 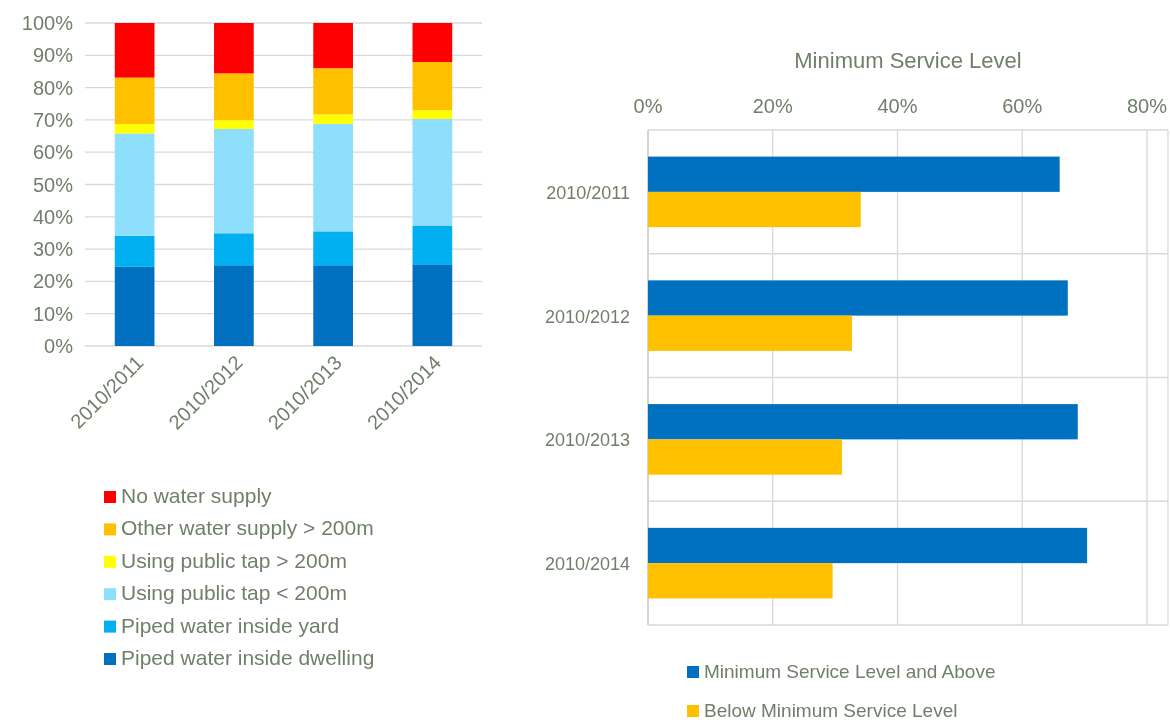 What do you see at coordinates (587, 564) in the screenshot?
I see `y-tick-label: 2010/2014` at bounding box center [587, 564].